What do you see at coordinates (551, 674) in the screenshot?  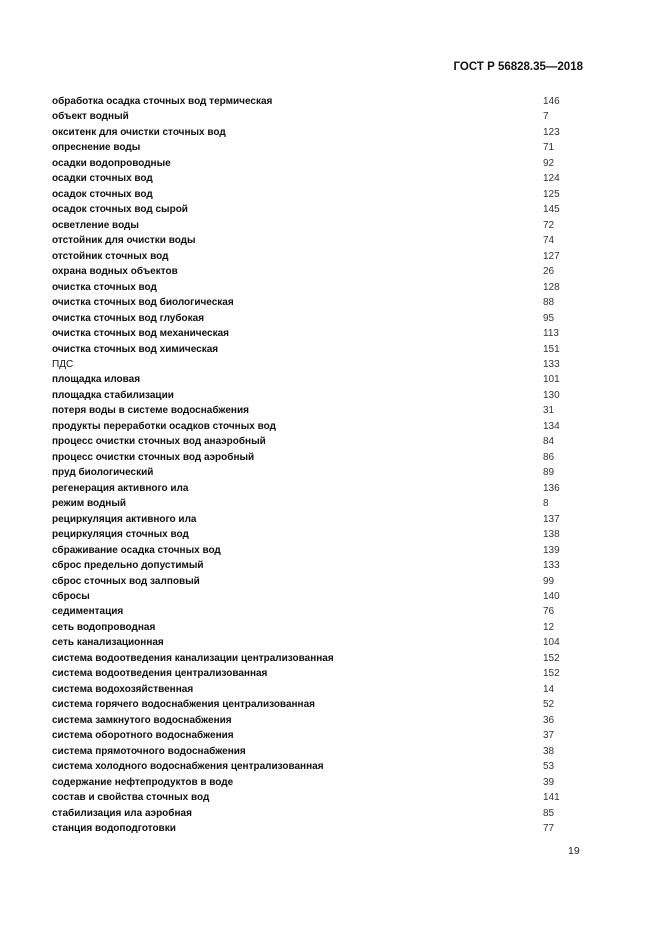 I see `index-page-ref: 152` at bounding box center [551, 674].